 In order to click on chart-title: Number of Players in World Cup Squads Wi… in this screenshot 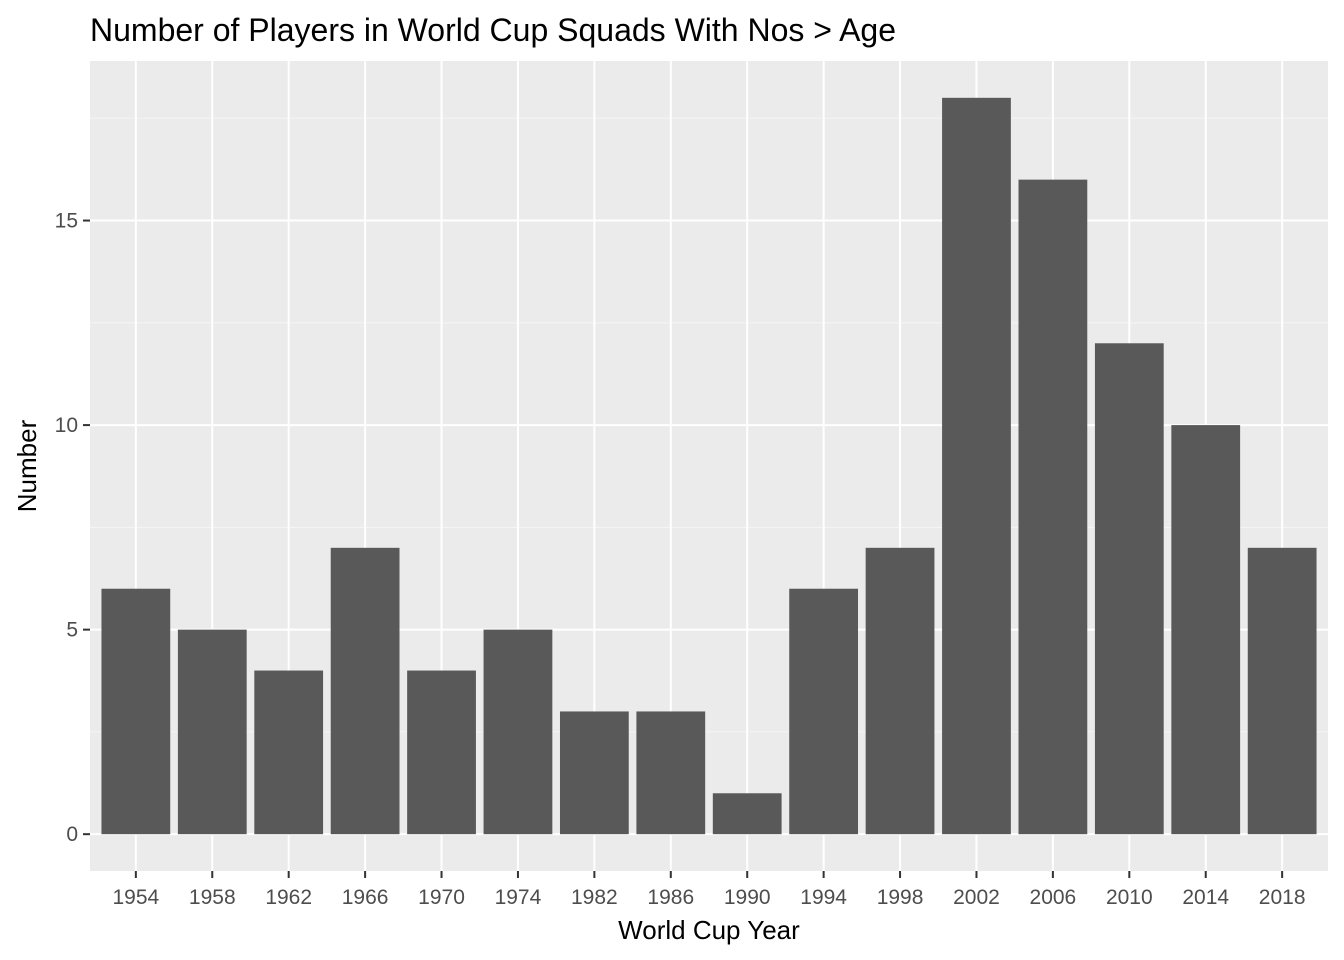, I will do `click(493, 30)`.